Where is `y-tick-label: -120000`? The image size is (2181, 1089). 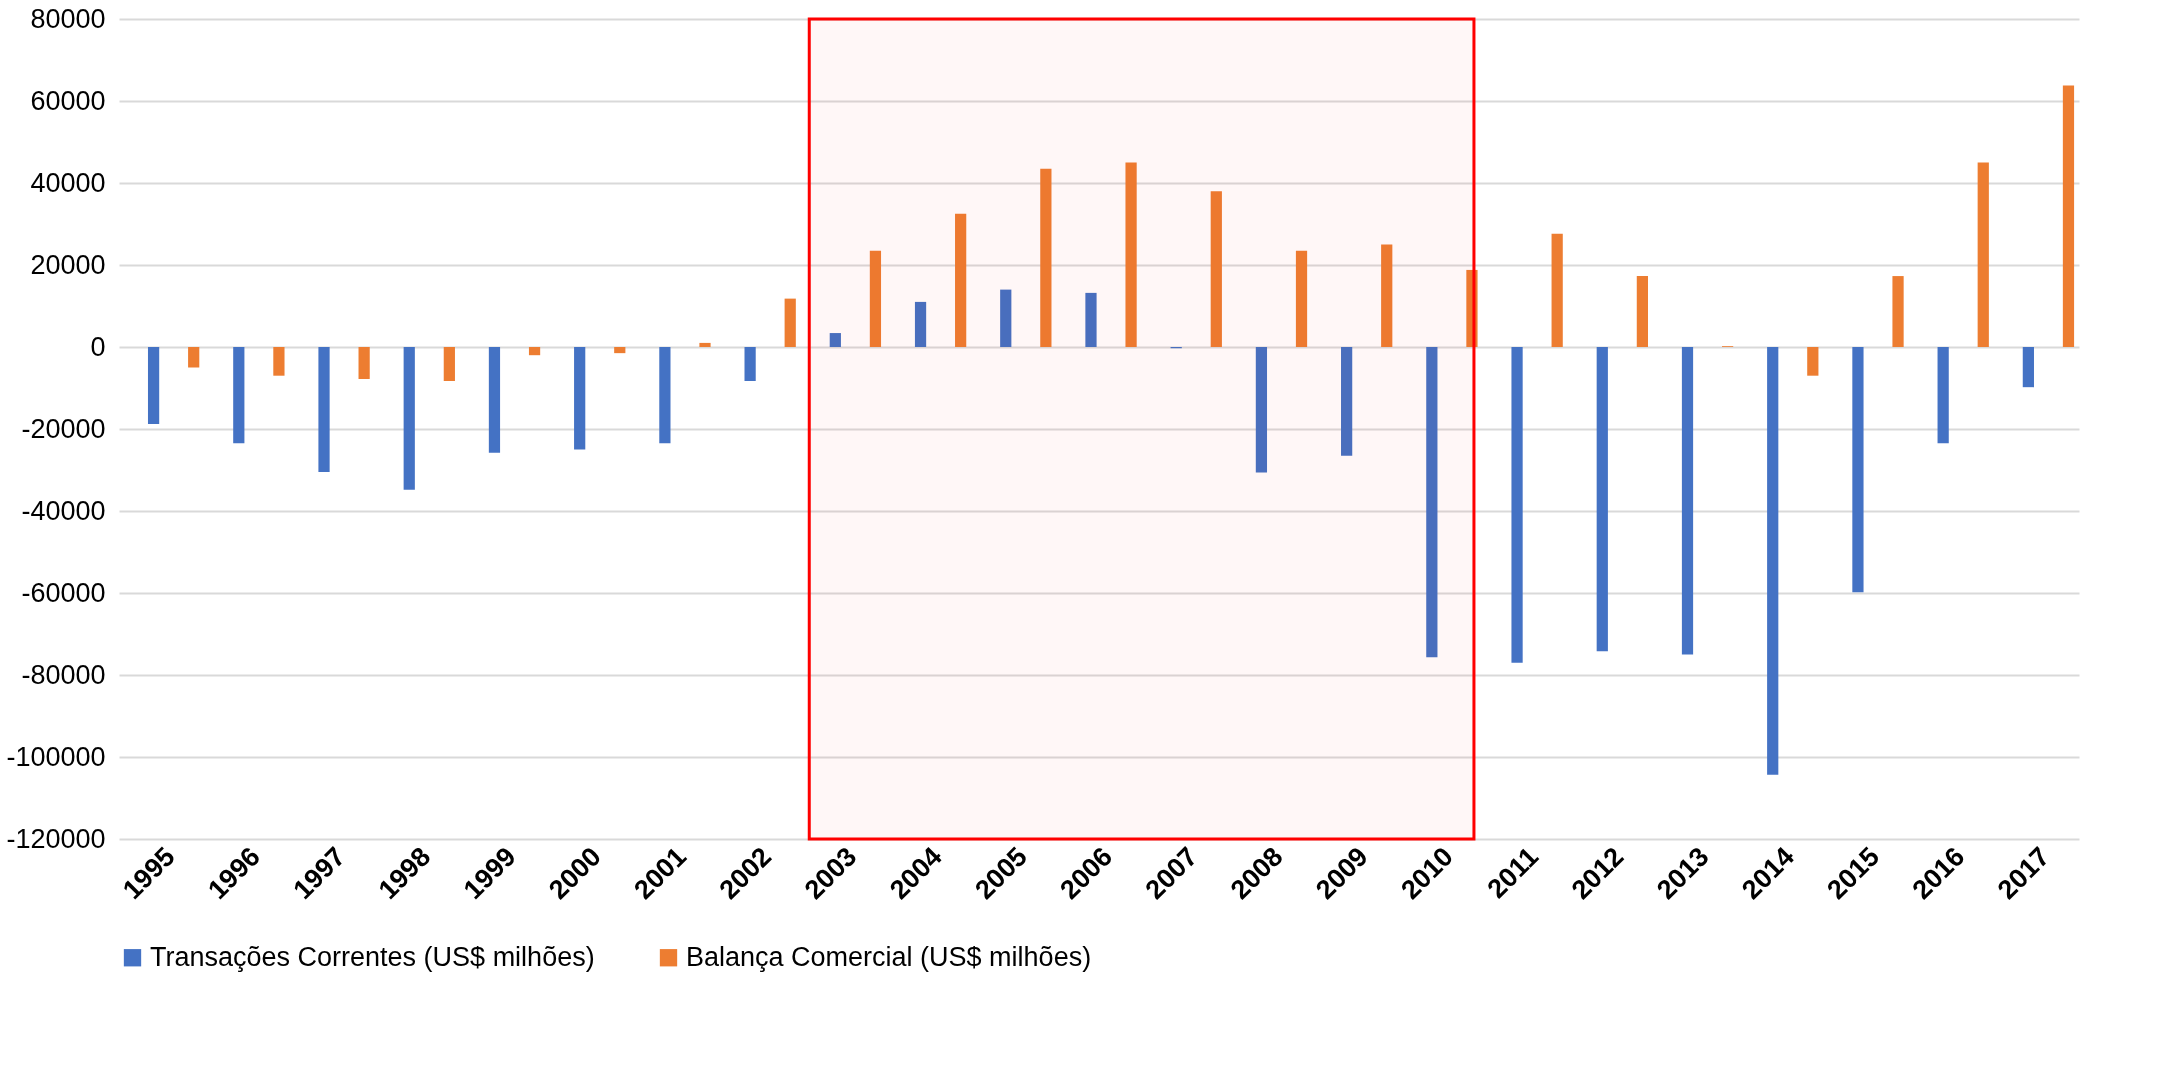 y-tick-label: -120000 is located at coordinates (56, 838).